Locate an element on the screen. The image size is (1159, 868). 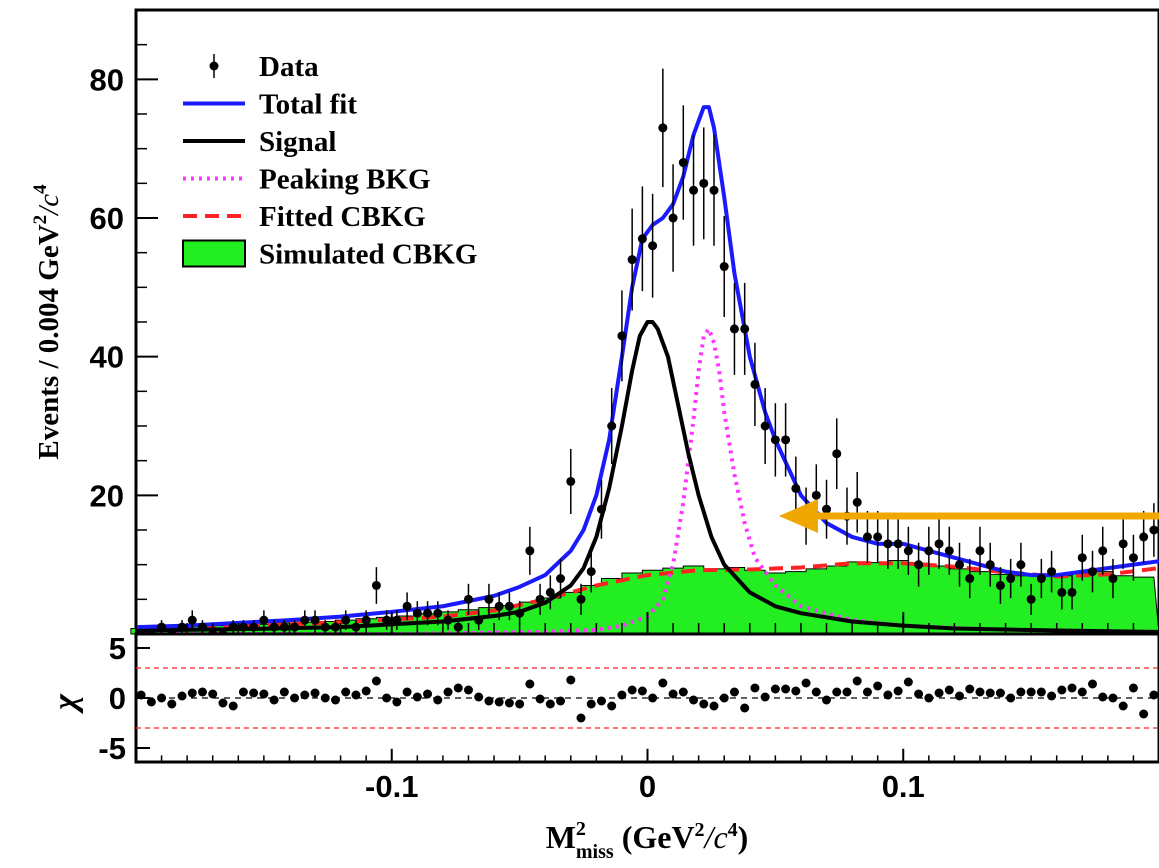
x-axis-title: M2 miss (GeV2/c4) is located at coordinates (647, 840).